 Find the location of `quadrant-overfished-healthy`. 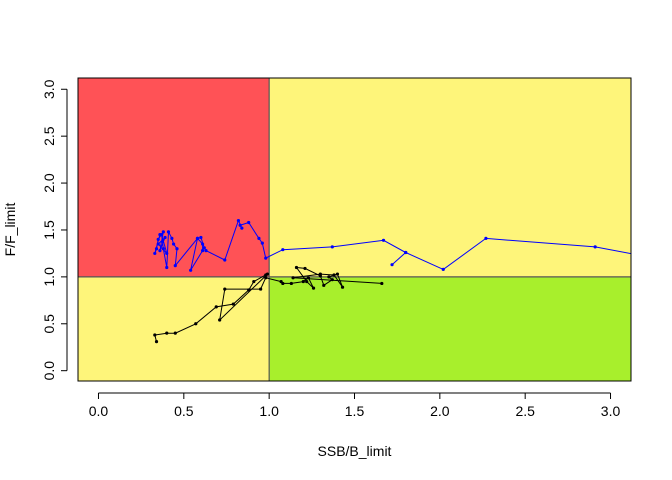

quadrant-overfished-healthy is located at coordinates (174, 328).